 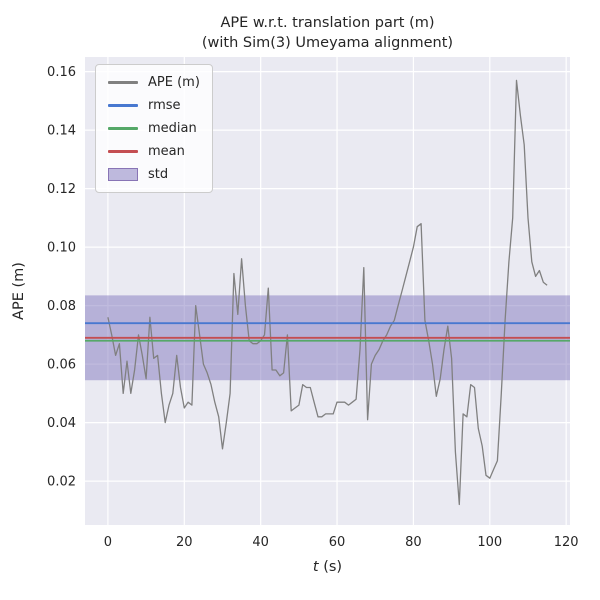 I want to click on x-tick-label: 80, so click(x=413, y=542).